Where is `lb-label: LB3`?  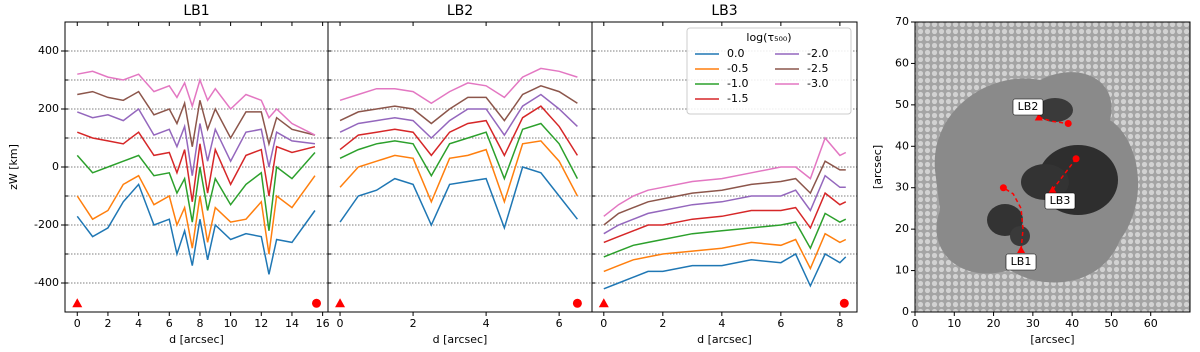
lb-label: LB3 is located at coordinates (1060, 200).